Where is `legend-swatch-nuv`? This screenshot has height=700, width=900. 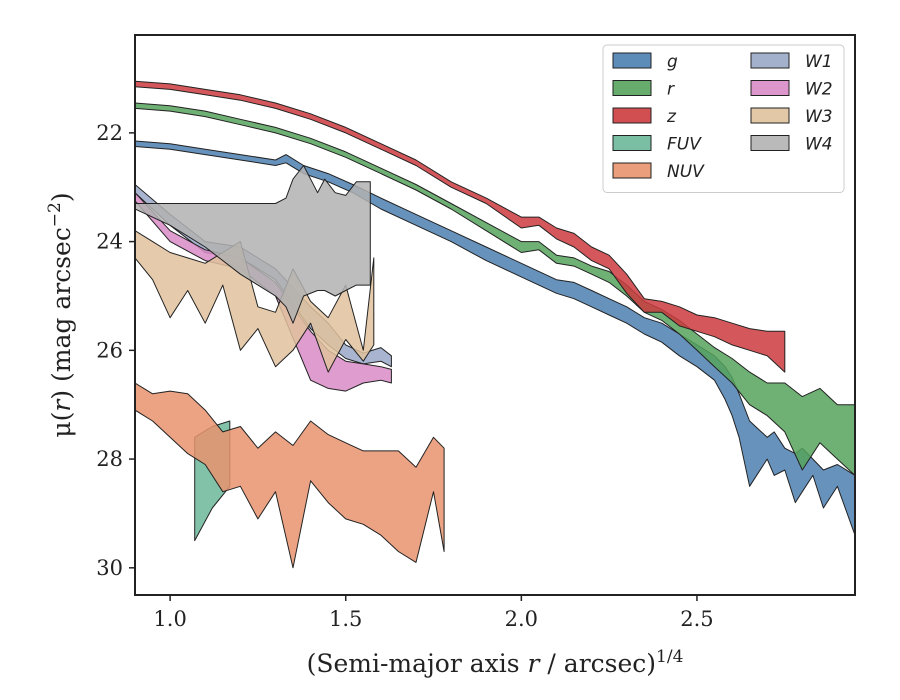 legend-swatch-nuv is located at coordinates (632, 170).